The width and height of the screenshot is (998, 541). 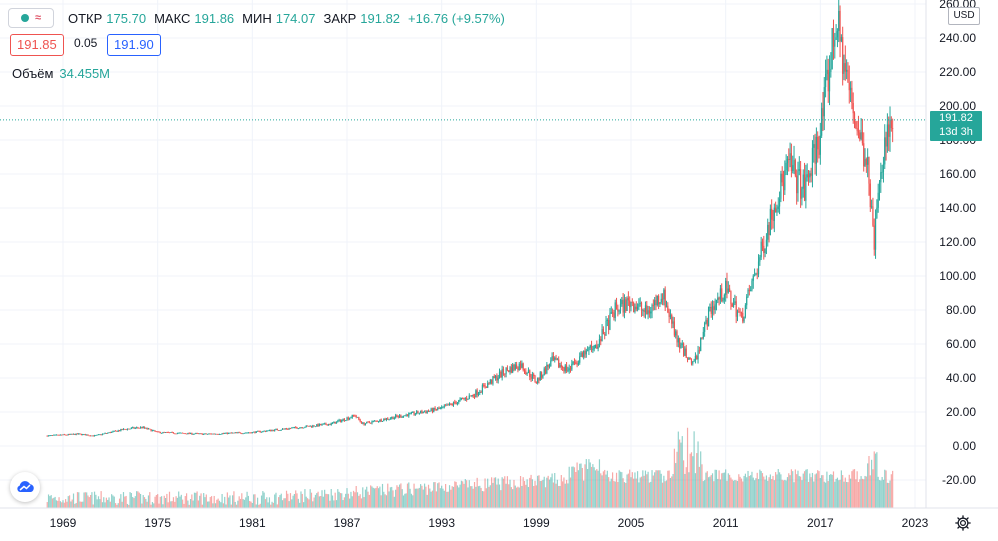 What do you see at coordinates (37, 45) in the screenshot?
I see `bid-price-button: 191.85` at bounding box center [37, 45].